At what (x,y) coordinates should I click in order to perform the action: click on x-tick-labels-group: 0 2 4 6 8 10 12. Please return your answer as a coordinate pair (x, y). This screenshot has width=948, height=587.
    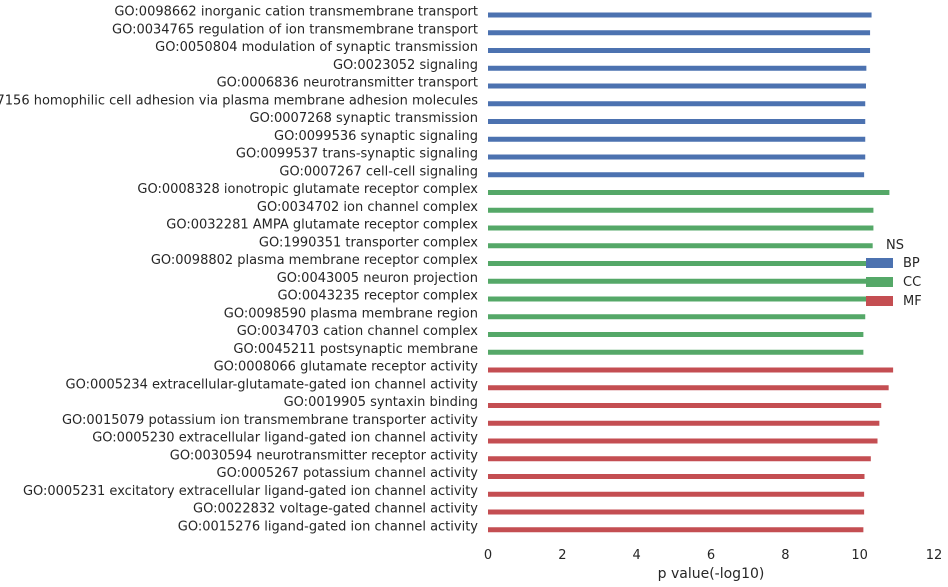
    Looking at the image, I should click on (713, 555).